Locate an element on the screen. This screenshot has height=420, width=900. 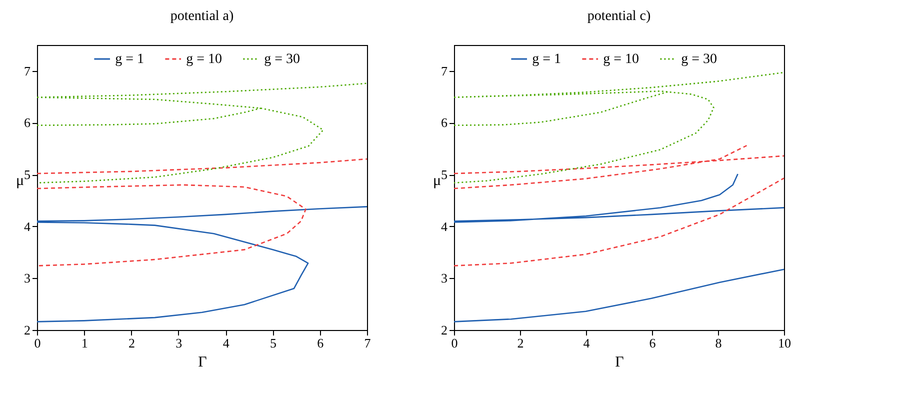
x-tick-label: 10 is located at coordinates (784, 343).